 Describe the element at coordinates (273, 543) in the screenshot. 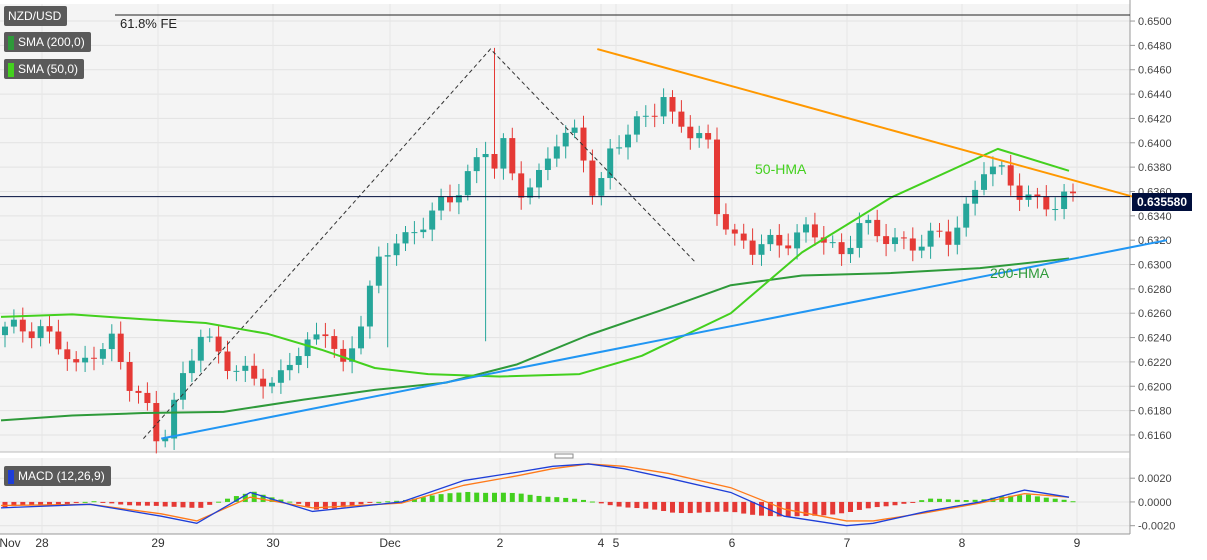

I see `time-axis-tick-label: 30` at that location.